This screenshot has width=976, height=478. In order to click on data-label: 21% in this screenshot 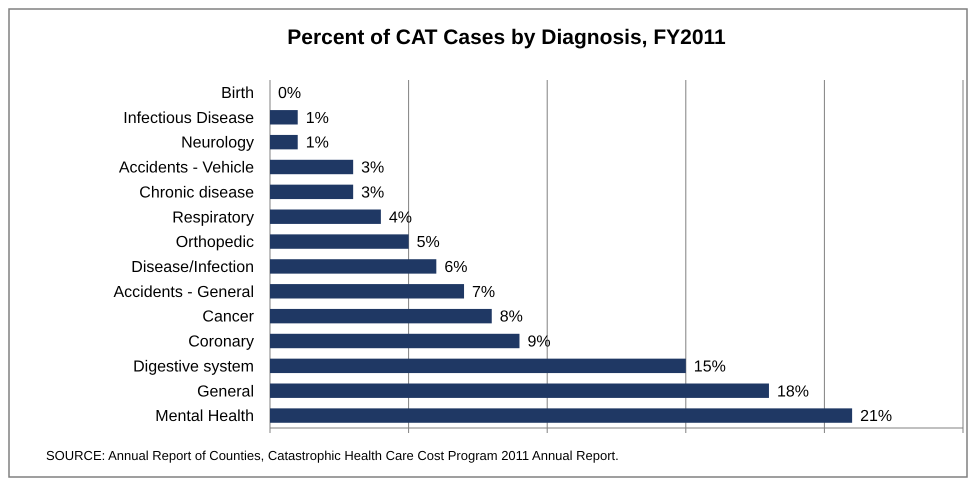, I will do `click(876, 417)`.